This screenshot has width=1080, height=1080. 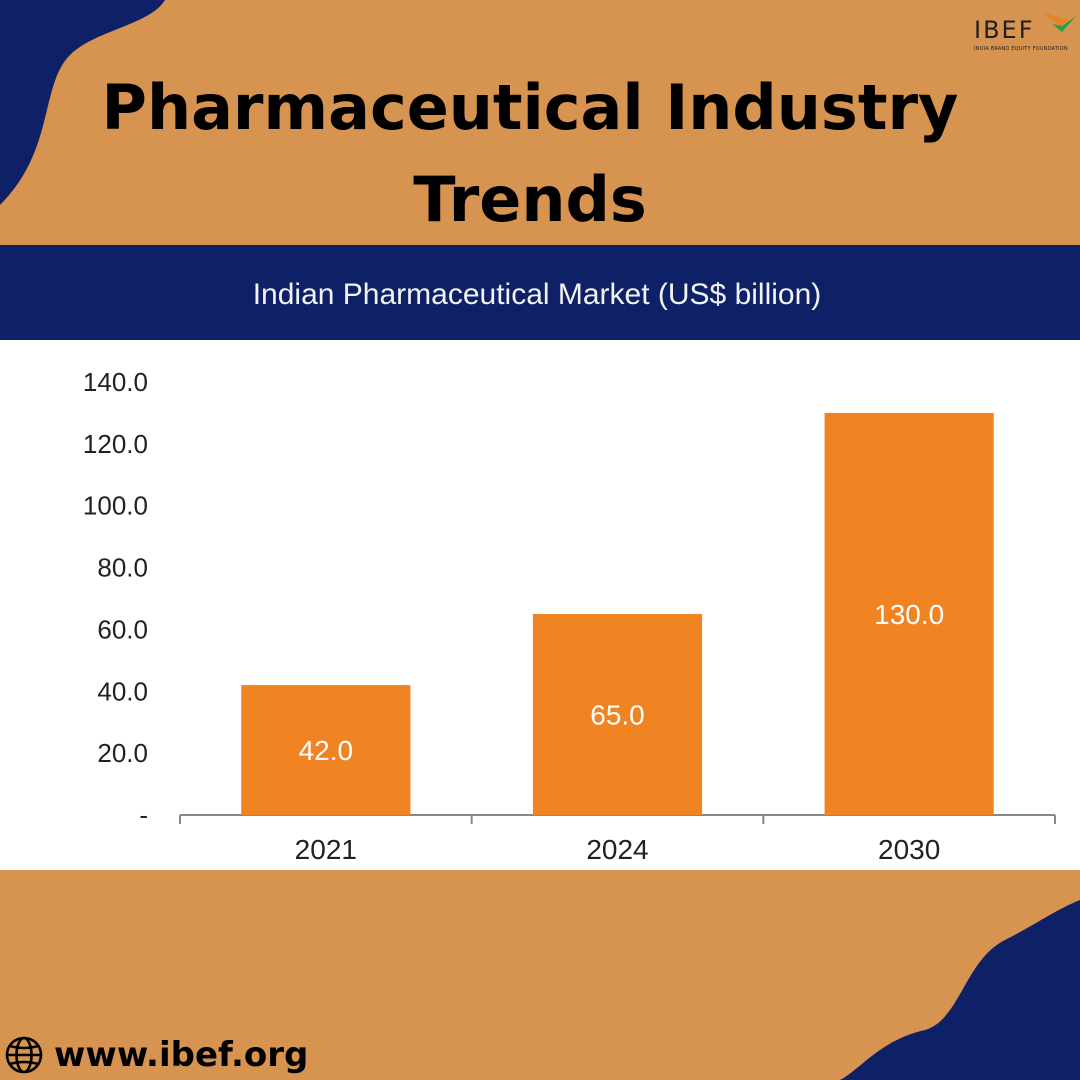 I want to click on bar-2024, so click(x=617, y=714).